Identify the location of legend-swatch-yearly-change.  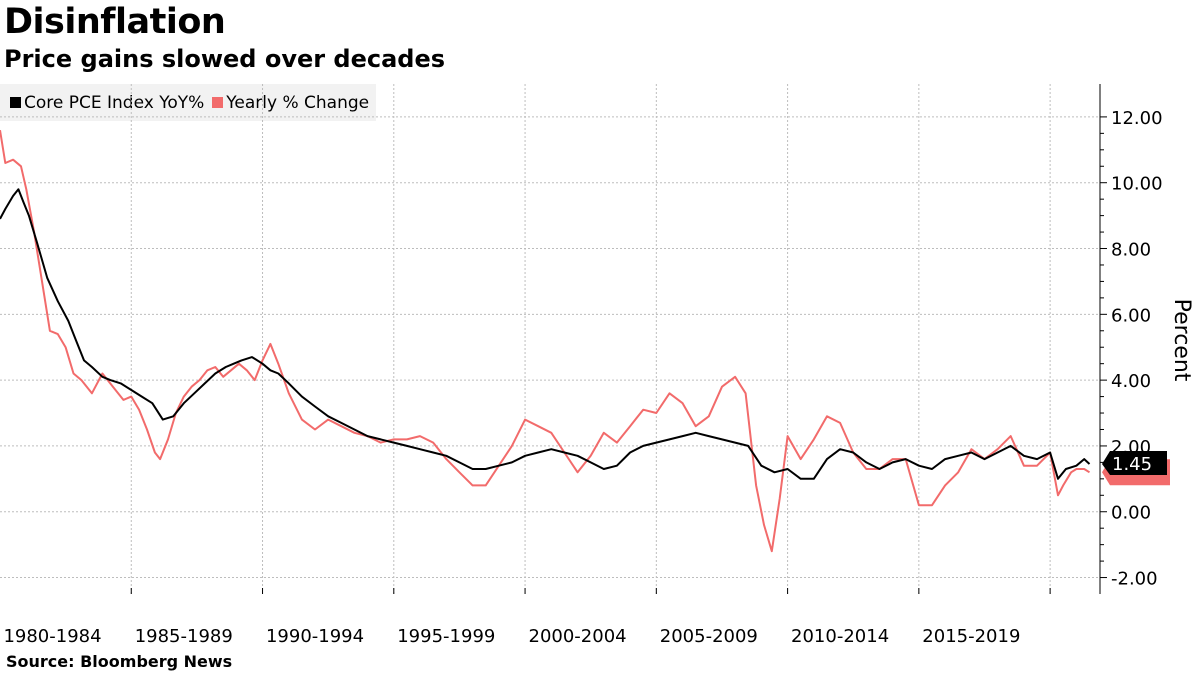
(218, 102).